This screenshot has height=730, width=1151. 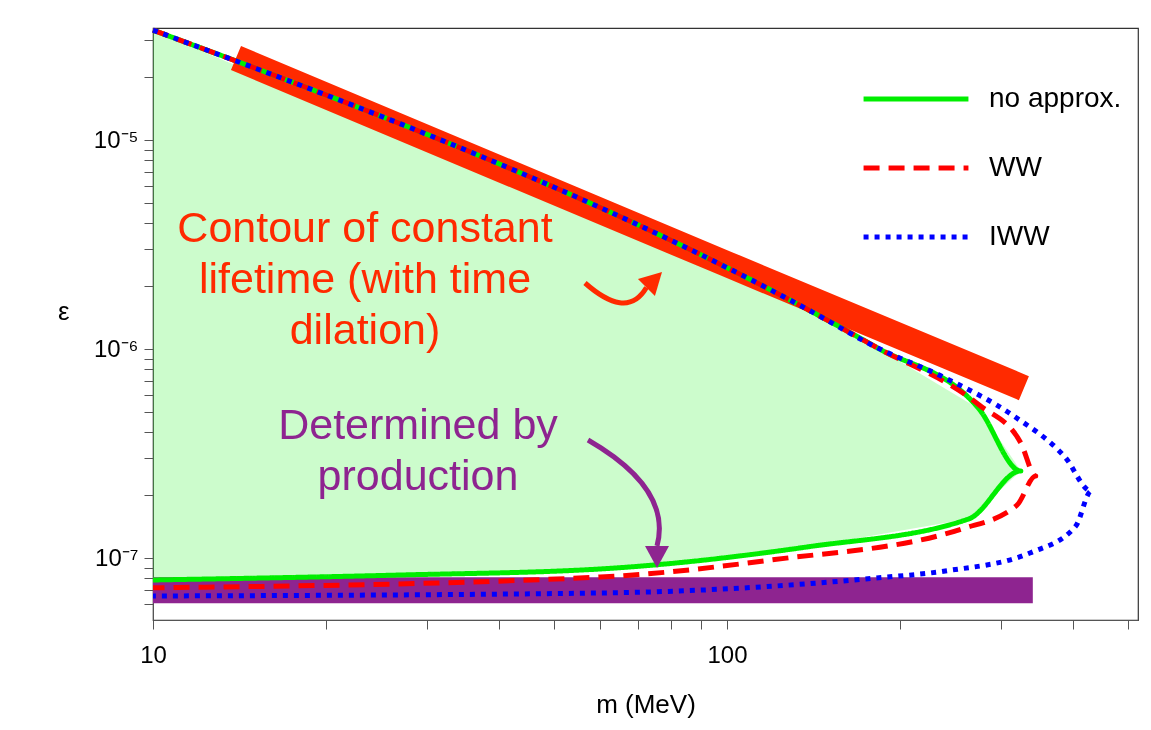 What do you see at coordinates (116, 348) in the screenshot?
I see `y-tick-label: 10⁻⁶` at bounding box center [116, 348].